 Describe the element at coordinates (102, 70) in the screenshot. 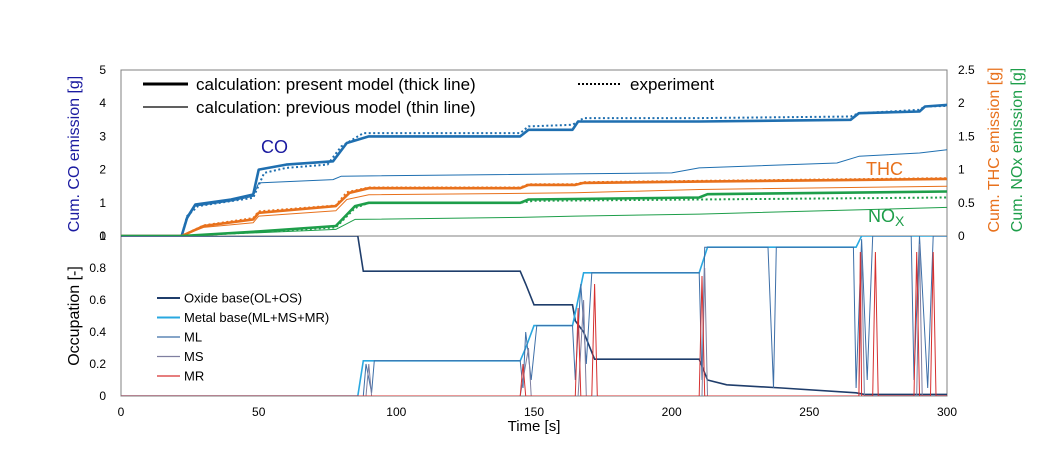

I see `y-tick-left-5: 5` at that location.